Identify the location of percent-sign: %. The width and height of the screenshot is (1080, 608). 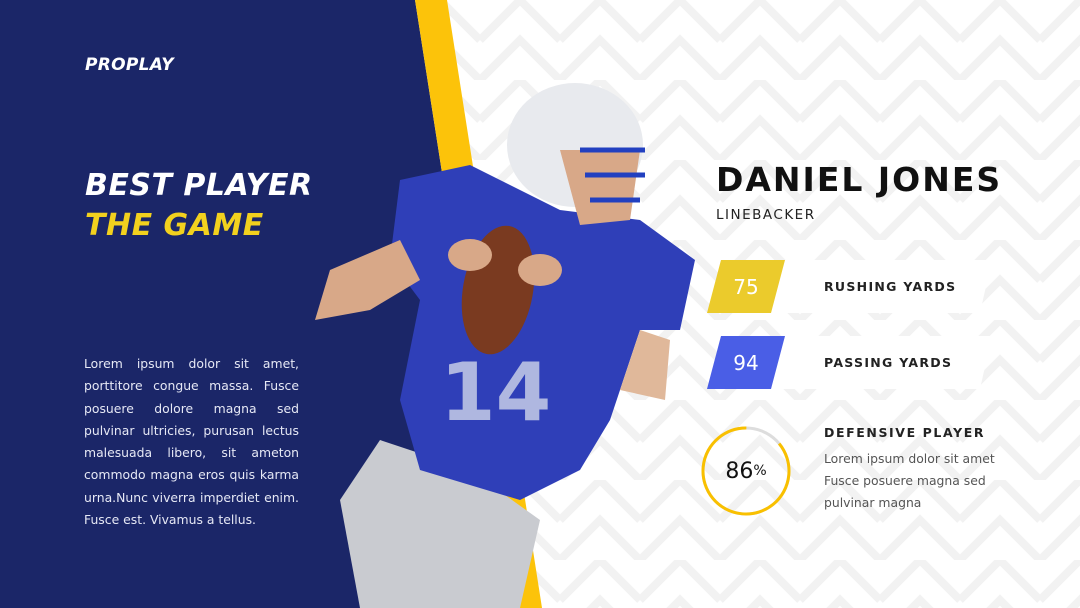
(760, 471).